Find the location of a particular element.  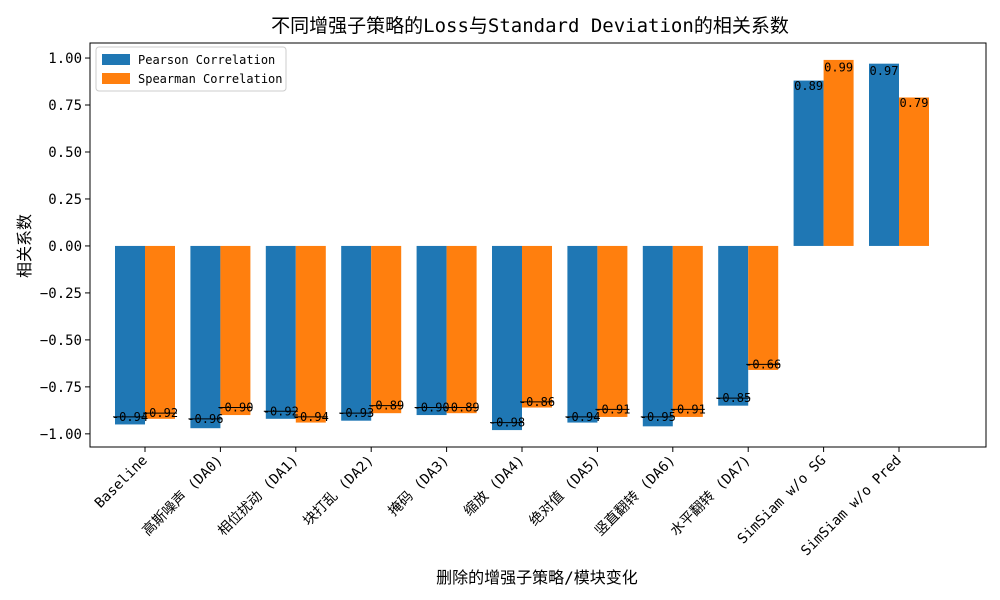

data-label-spearman-0: -0.92 is located at coordinates (160, 413).